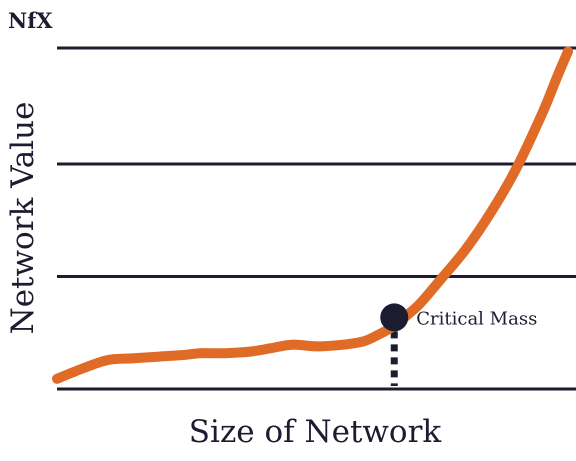 This screenshot has height=461, width=576. Describe the element at coordinates (23, 218) in the screenshot. I see `y-axis-label: Network Value` at that location.